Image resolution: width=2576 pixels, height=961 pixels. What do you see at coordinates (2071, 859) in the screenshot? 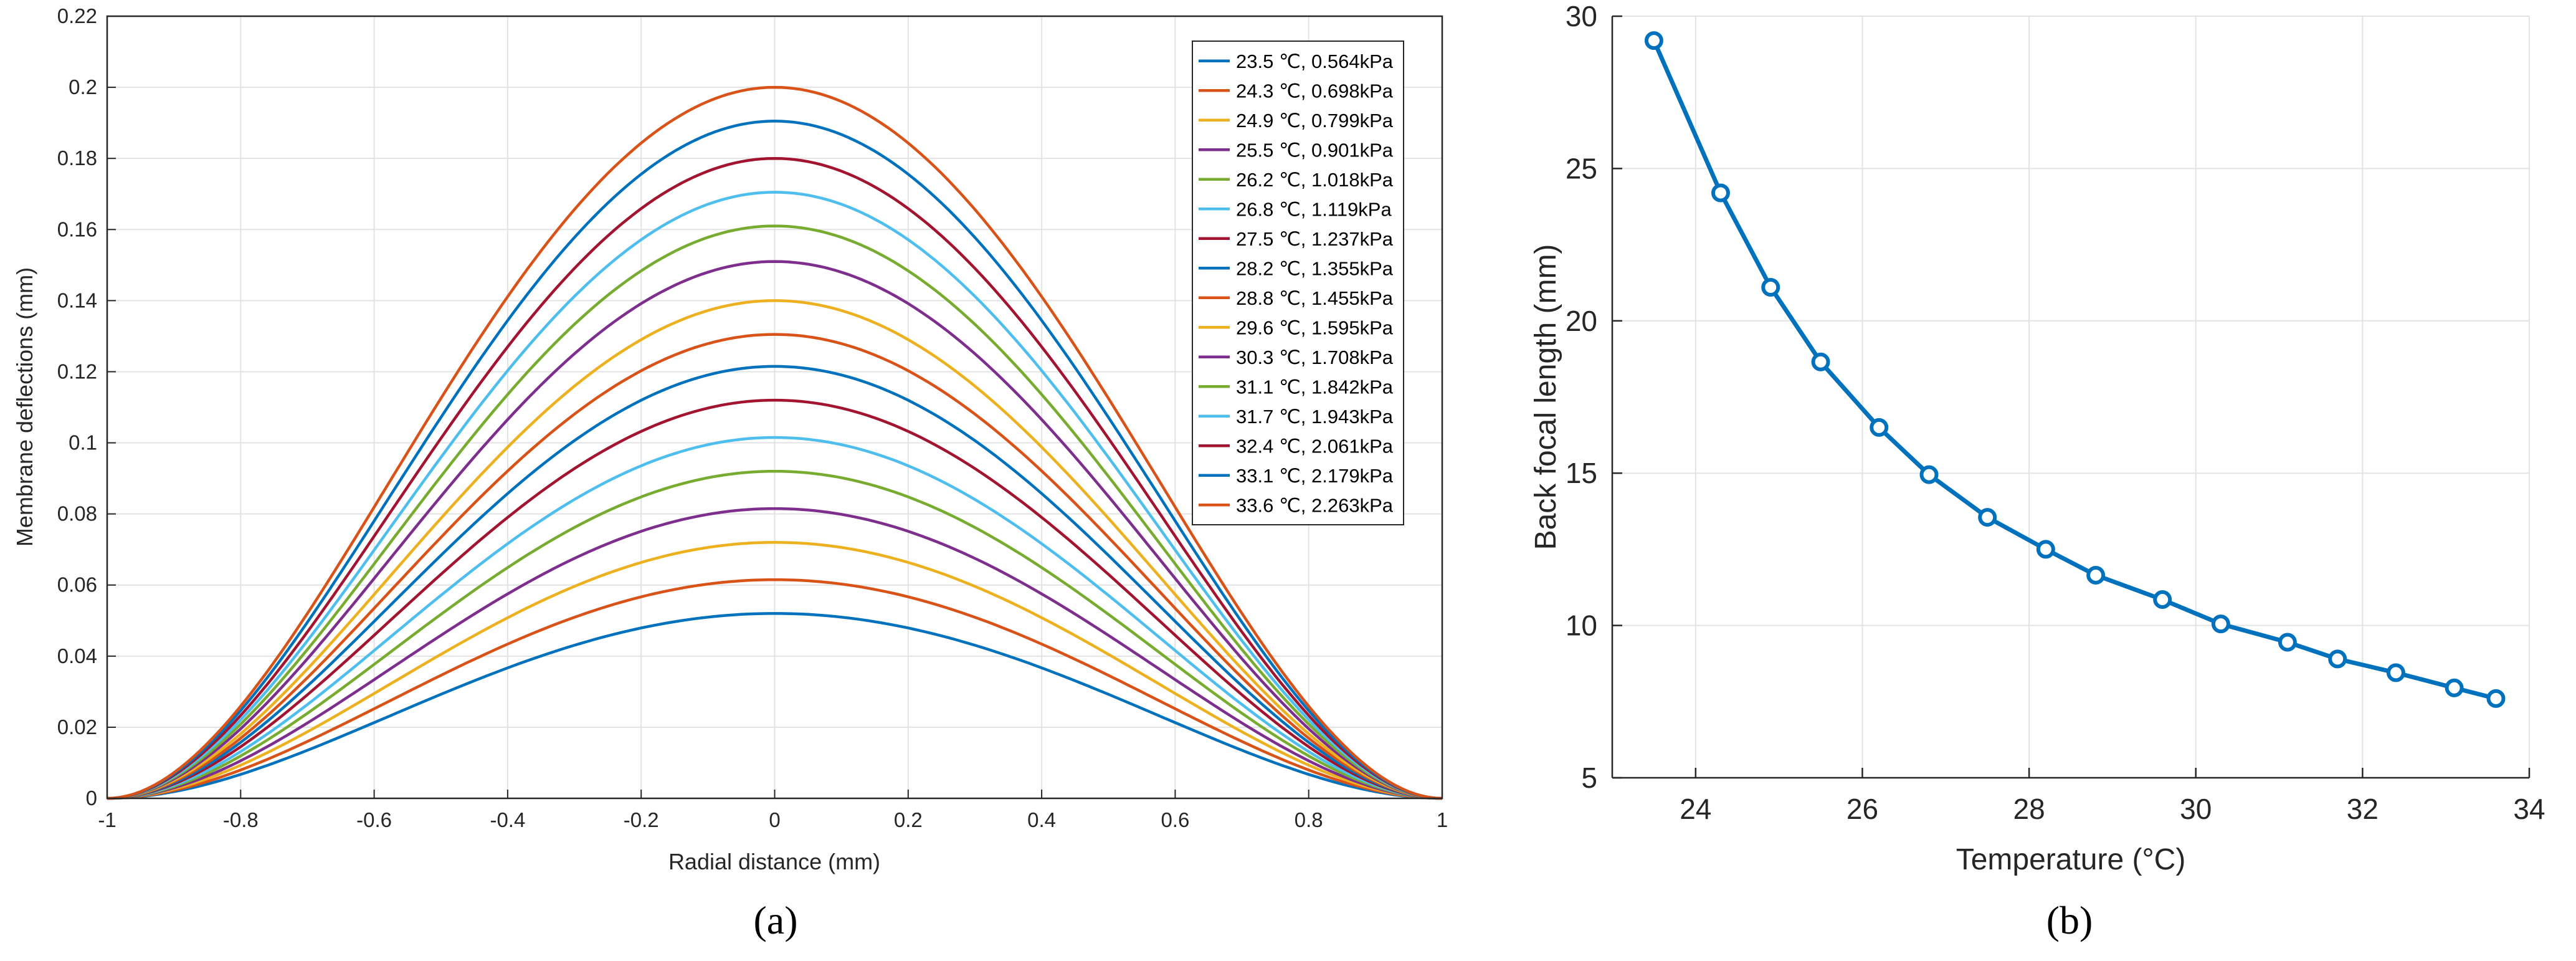
I see `chart-b-xlabel: Temperature (°C)` at bounding box center [2071, 859].